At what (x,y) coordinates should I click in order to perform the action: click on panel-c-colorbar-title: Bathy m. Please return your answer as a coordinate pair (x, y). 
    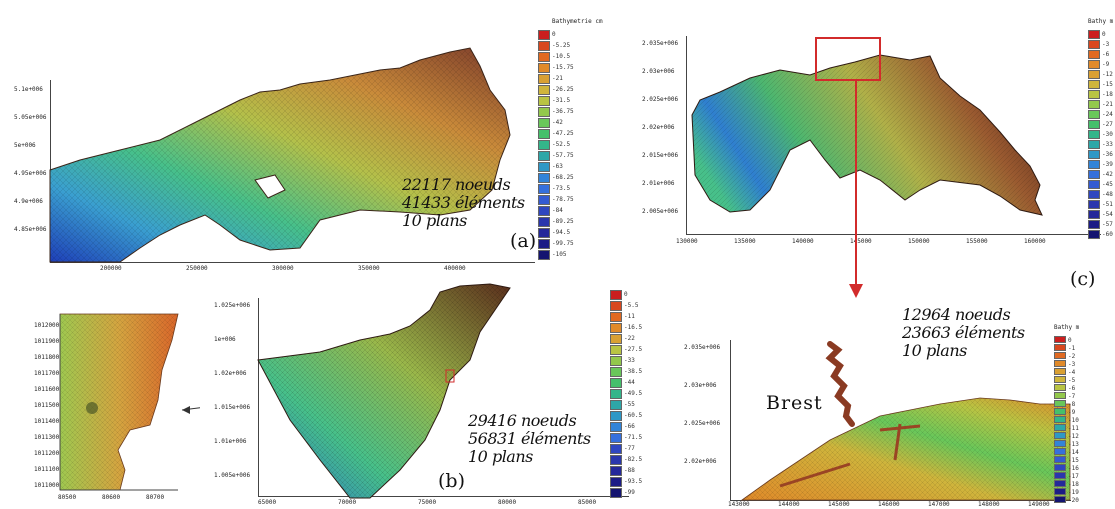
    Looking at the image, I should click on (1101, 21).